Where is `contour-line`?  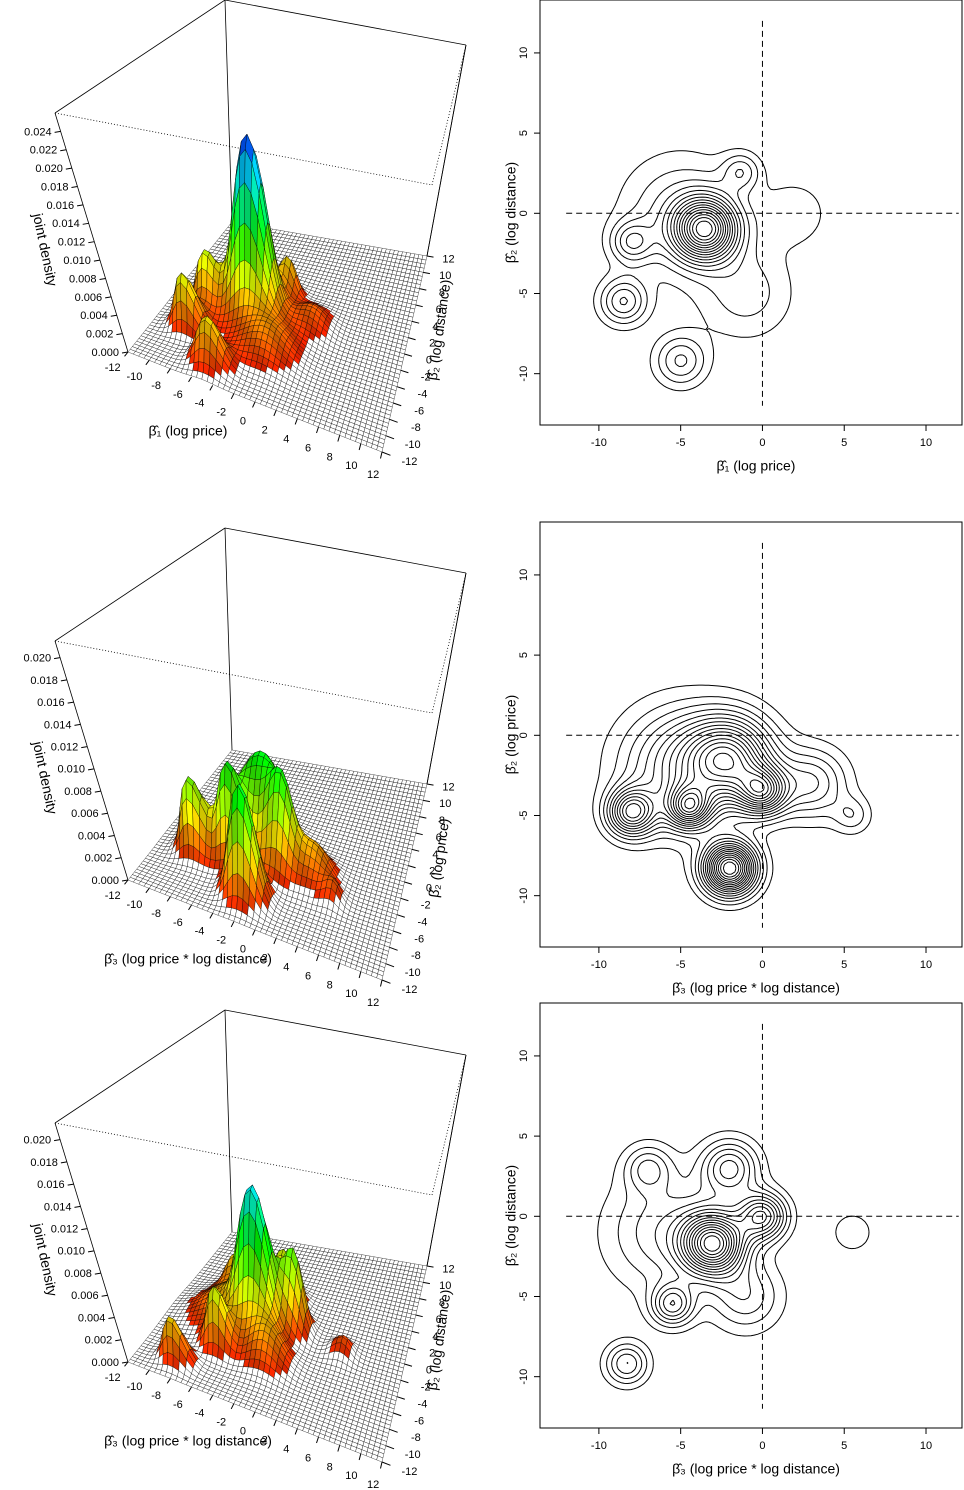 contour-line is located at coordinates (703, 229).